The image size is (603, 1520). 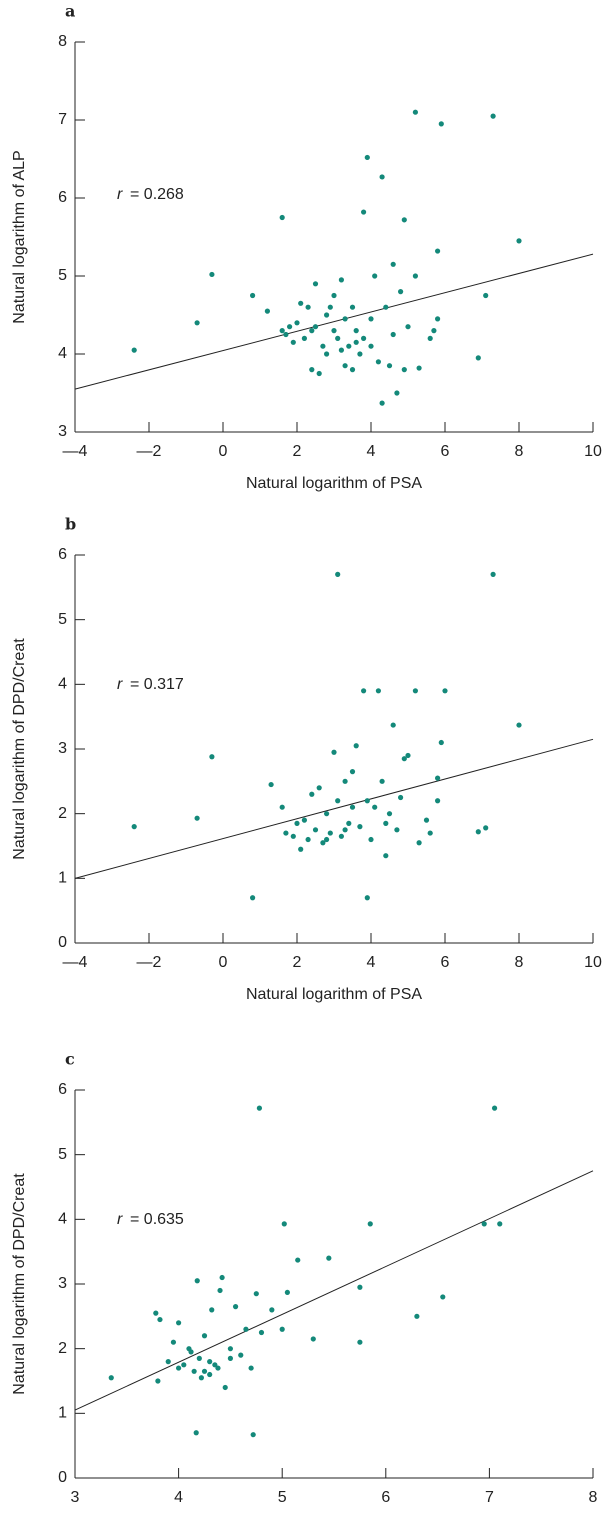 I want to click on annotation-text: = 0.635, so click(x=157, y=1219).